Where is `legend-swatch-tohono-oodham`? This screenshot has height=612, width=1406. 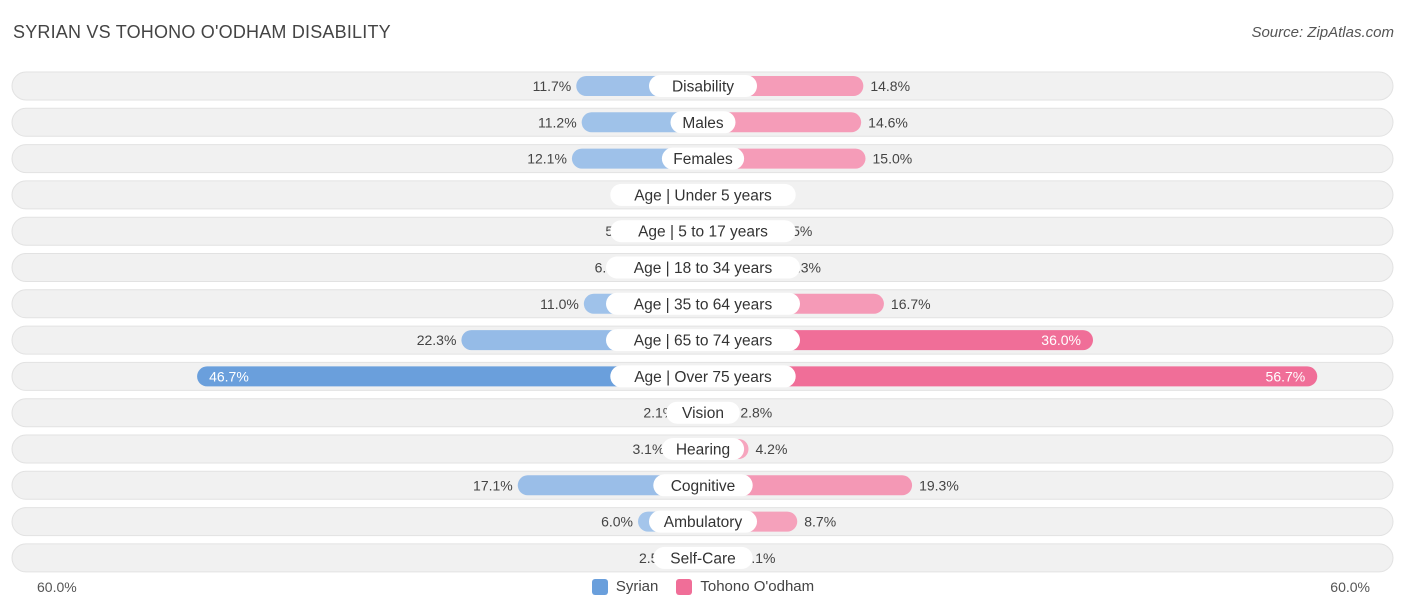
legend-swatch-tohono-oodham is located at coordinates (684, 586).